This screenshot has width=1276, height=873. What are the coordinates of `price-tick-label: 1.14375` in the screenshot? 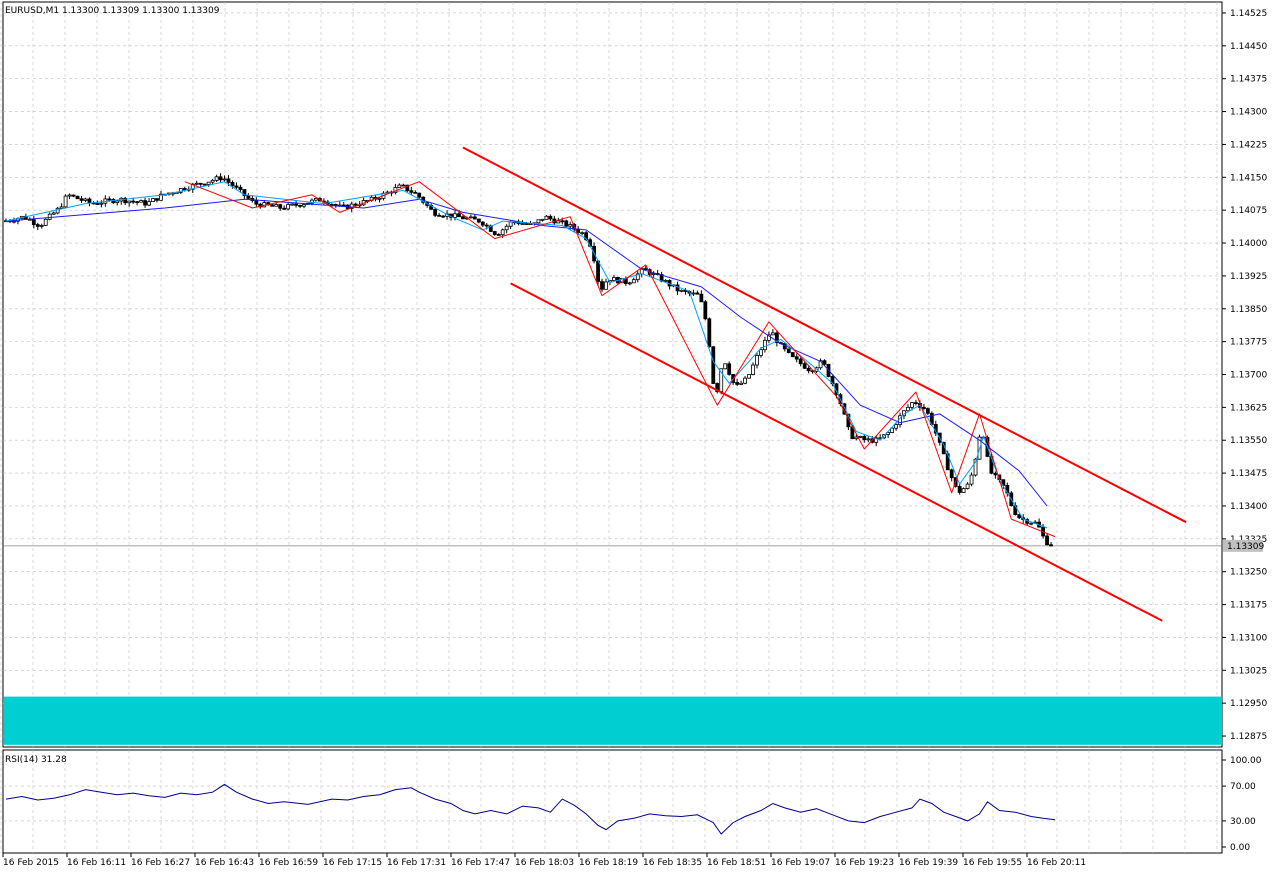 It's located at (1248, 80).